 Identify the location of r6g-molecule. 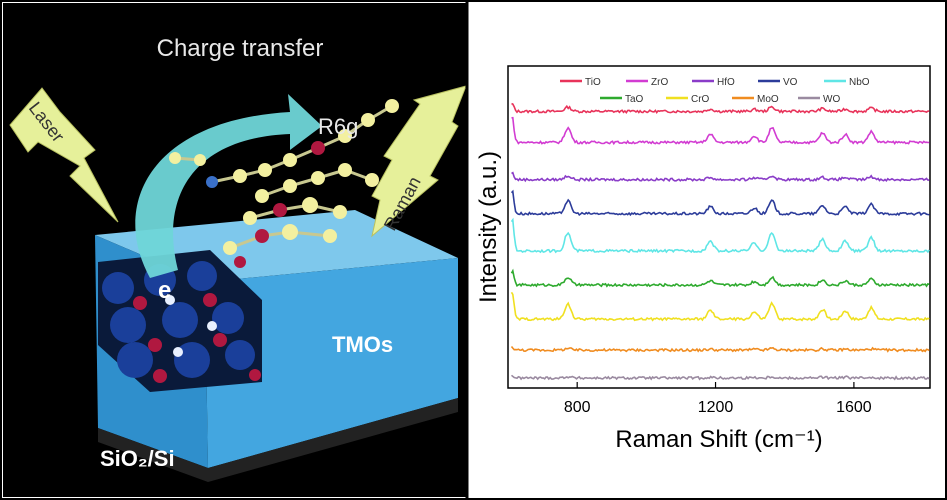
(284, 183).